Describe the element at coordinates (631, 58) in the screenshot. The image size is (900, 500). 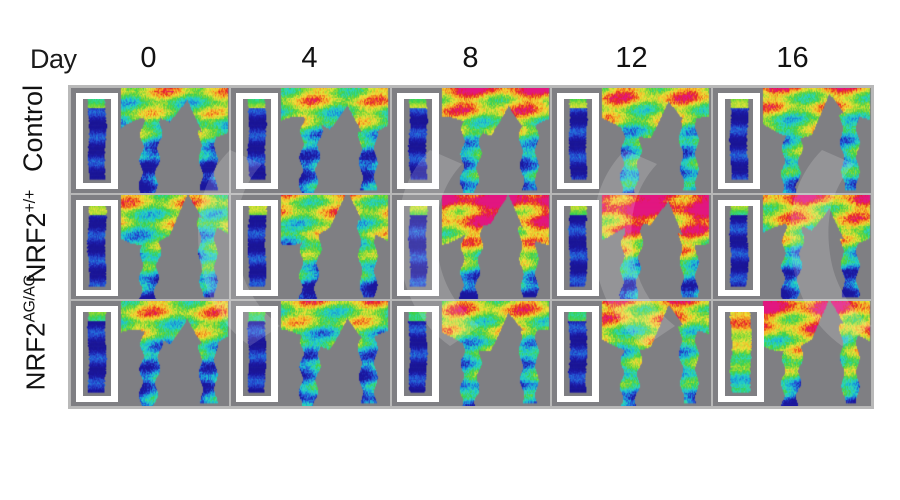
I see `column-header-day-12: 12` at that location.